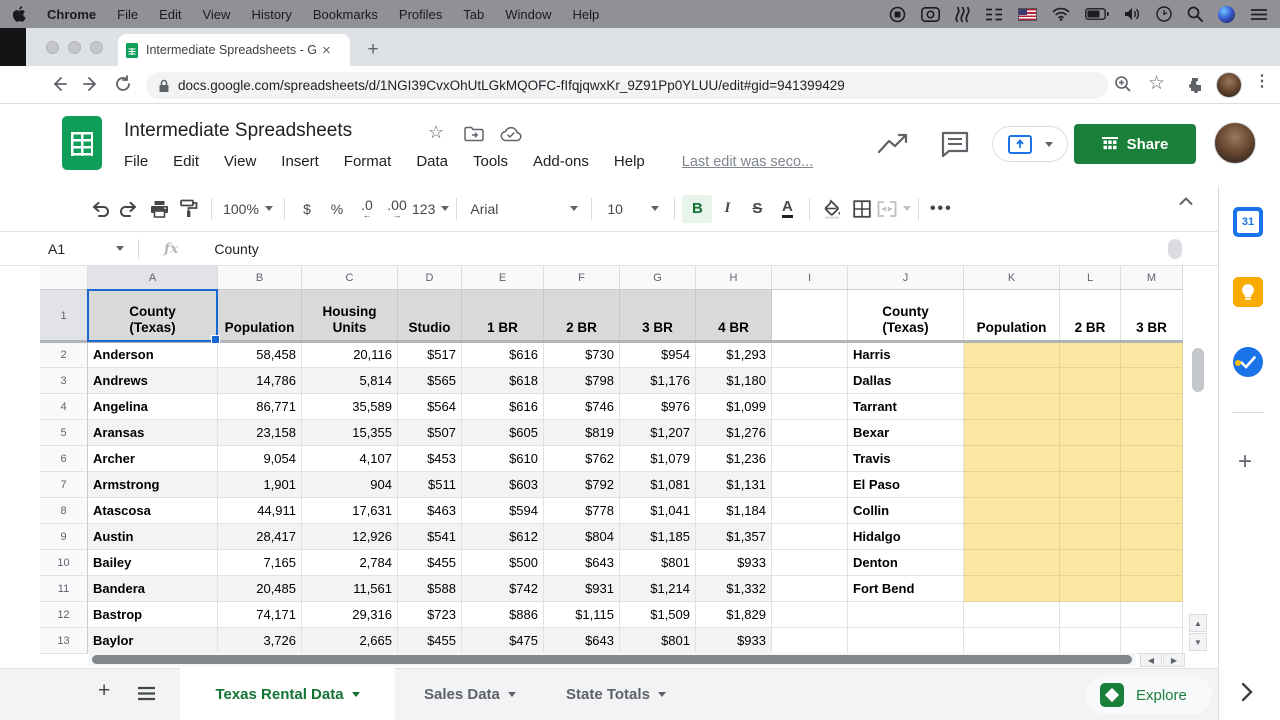  I want to click on cell-B9: 28,417, so click(260, 537).